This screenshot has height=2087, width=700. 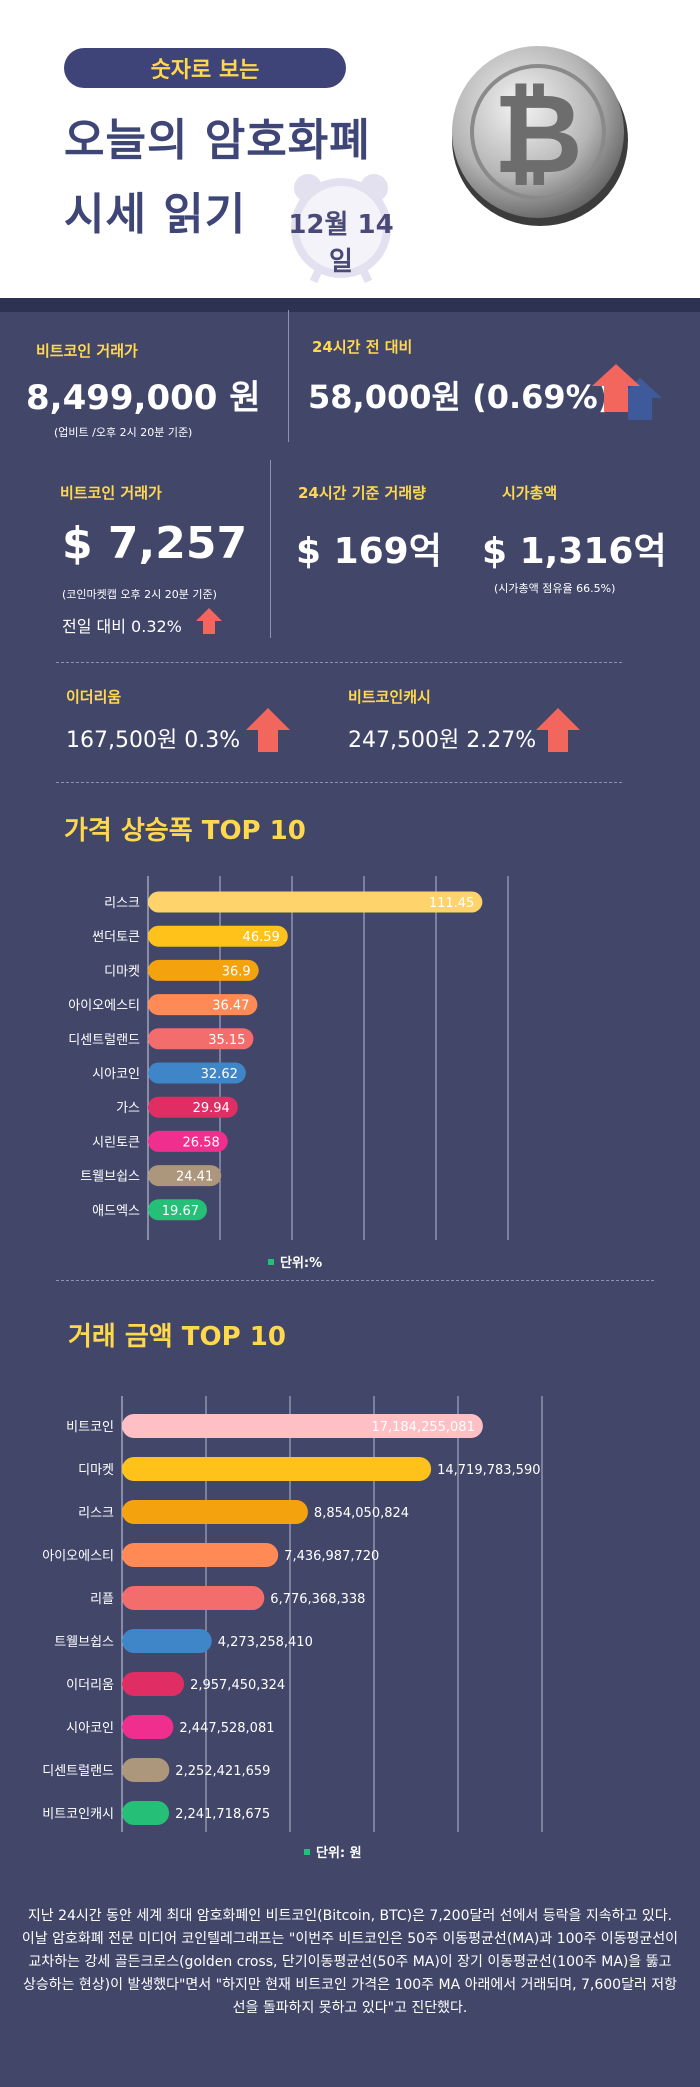 I want to click on chart1-unit-label: 단위:%, so click(x=301, y=1263).